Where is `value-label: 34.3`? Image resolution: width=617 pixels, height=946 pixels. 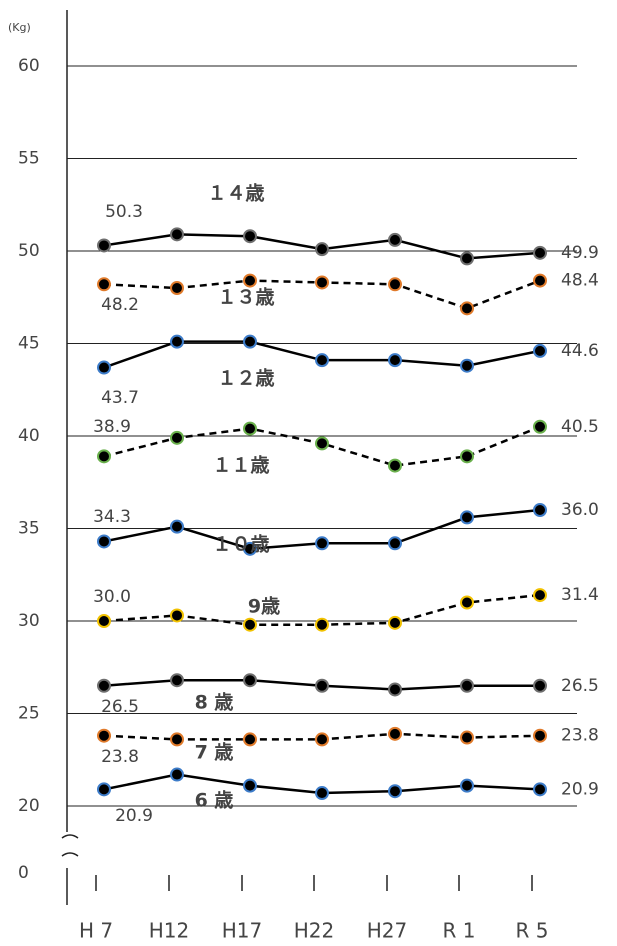
value-label: 34.3 is located at coordinates (112, 517).